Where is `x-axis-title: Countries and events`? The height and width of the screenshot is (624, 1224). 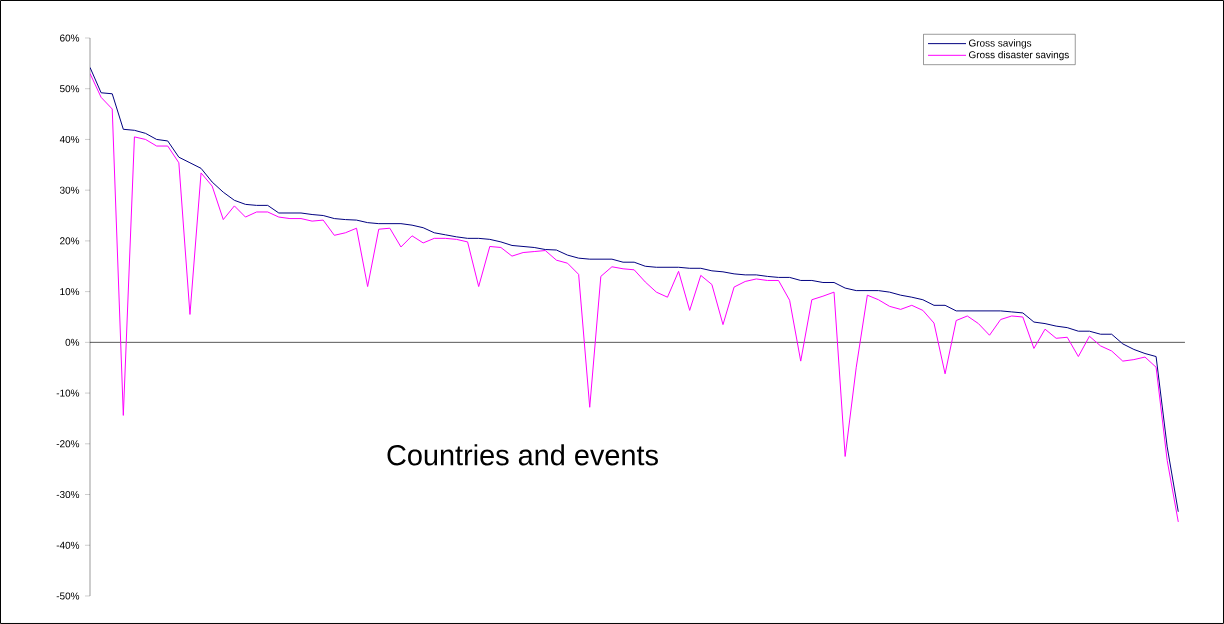 x-axis-title: Countries and events is located at coordinates (522, 455).